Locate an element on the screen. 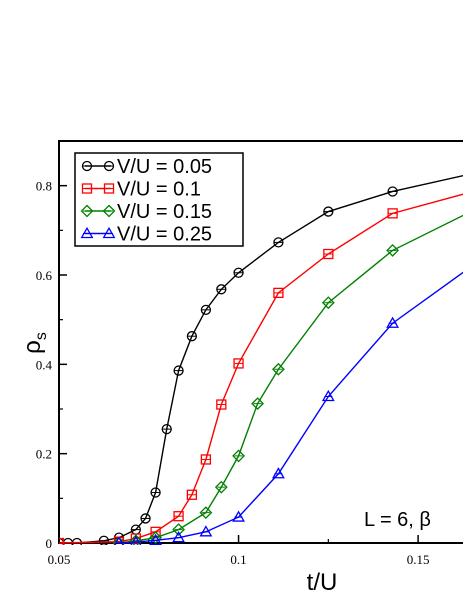 This screenshot has height=599, width=463. x-tick-label: 0.15 is located at coordinates (418, 559).